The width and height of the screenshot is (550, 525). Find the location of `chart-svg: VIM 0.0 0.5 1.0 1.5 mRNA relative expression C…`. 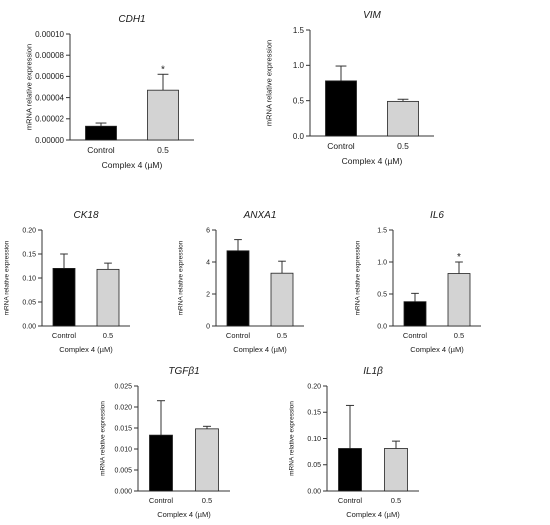

chart-svg: VIM 0.0 0.5 1.0 1.5 mRNA relative expression C… is located at coordinates (349, 88).